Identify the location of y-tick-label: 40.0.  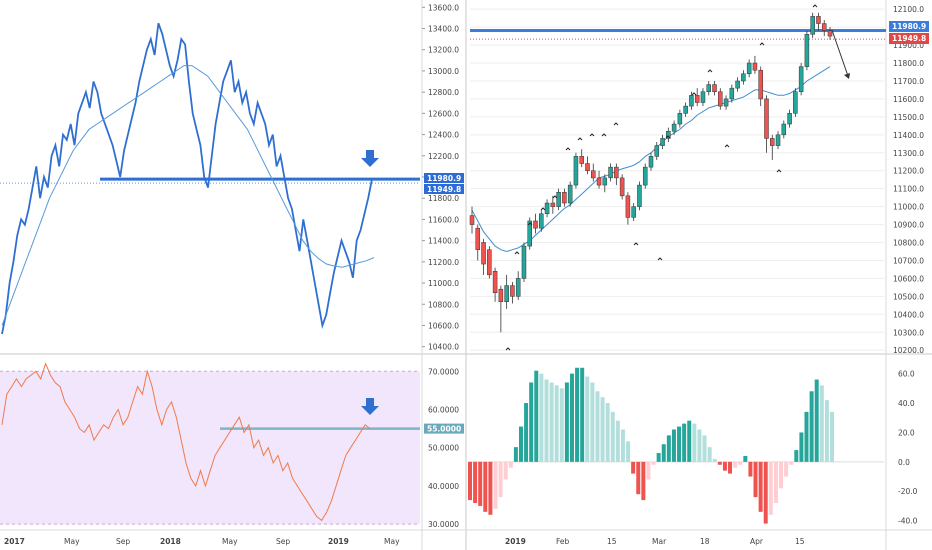
(906, 403).